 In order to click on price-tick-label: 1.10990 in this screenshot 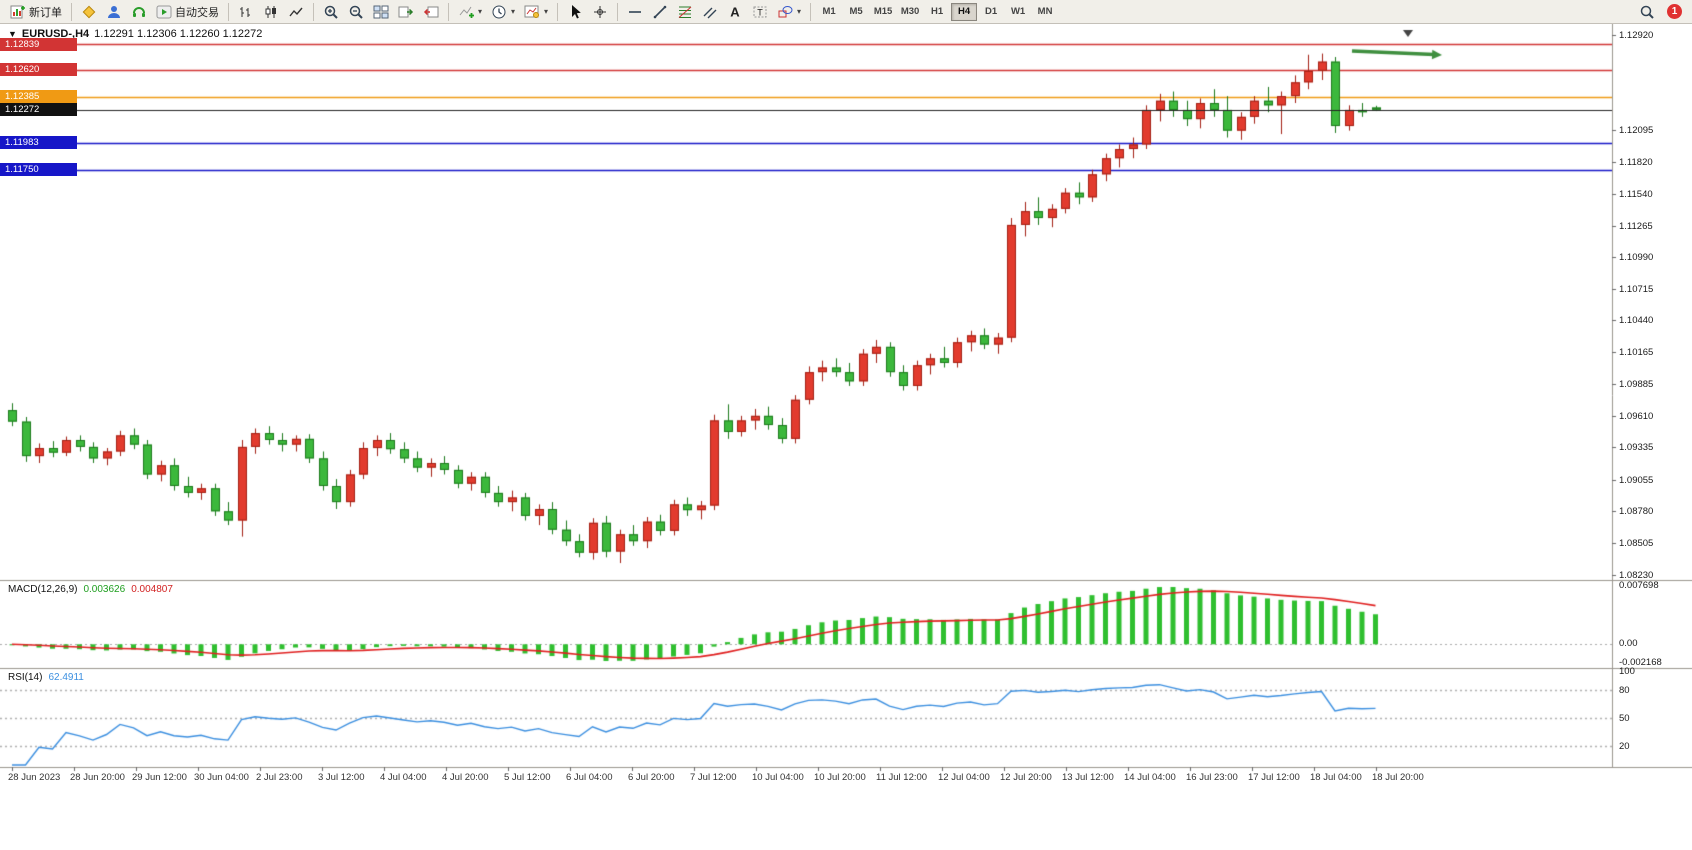, I will do `click(1636, 258)`.